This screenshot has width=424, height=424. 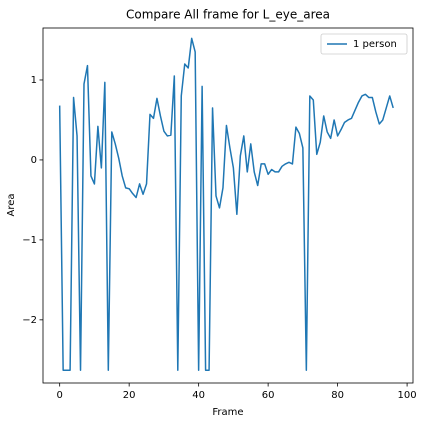 I want to click on y-tick-label: −1, so click(x=29, y=240).